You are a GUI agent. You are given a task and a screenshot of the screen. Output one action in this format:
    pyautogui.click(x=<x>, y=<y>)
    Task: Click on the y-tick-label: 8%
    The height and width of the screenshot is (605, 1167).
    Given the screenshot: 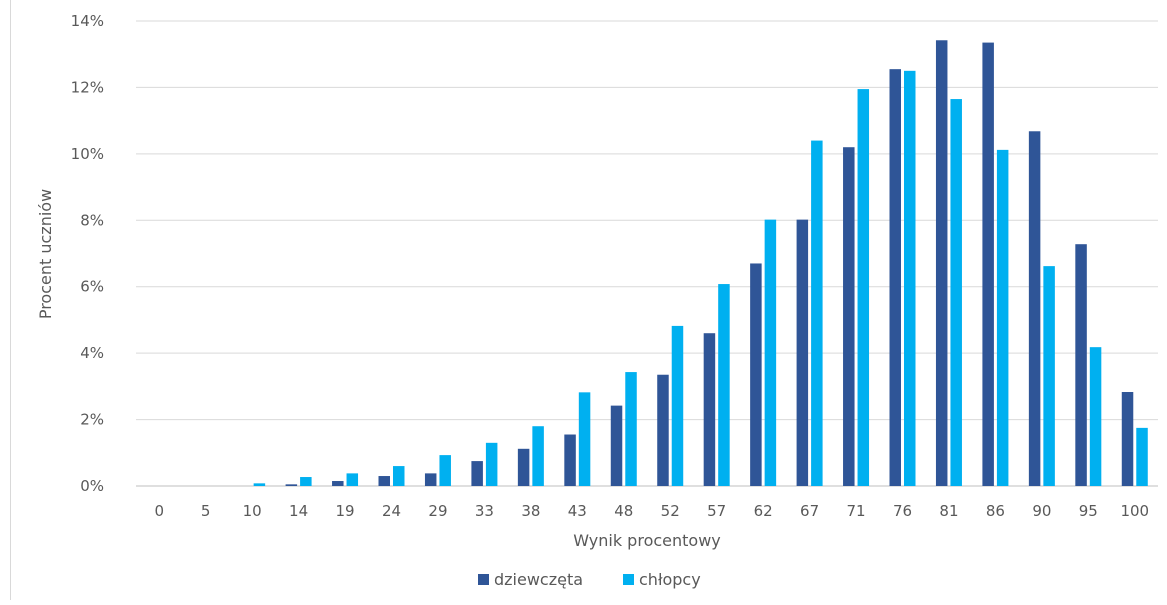 What is the action you would take?
    pyautogui.click(x=92, y=220)
    